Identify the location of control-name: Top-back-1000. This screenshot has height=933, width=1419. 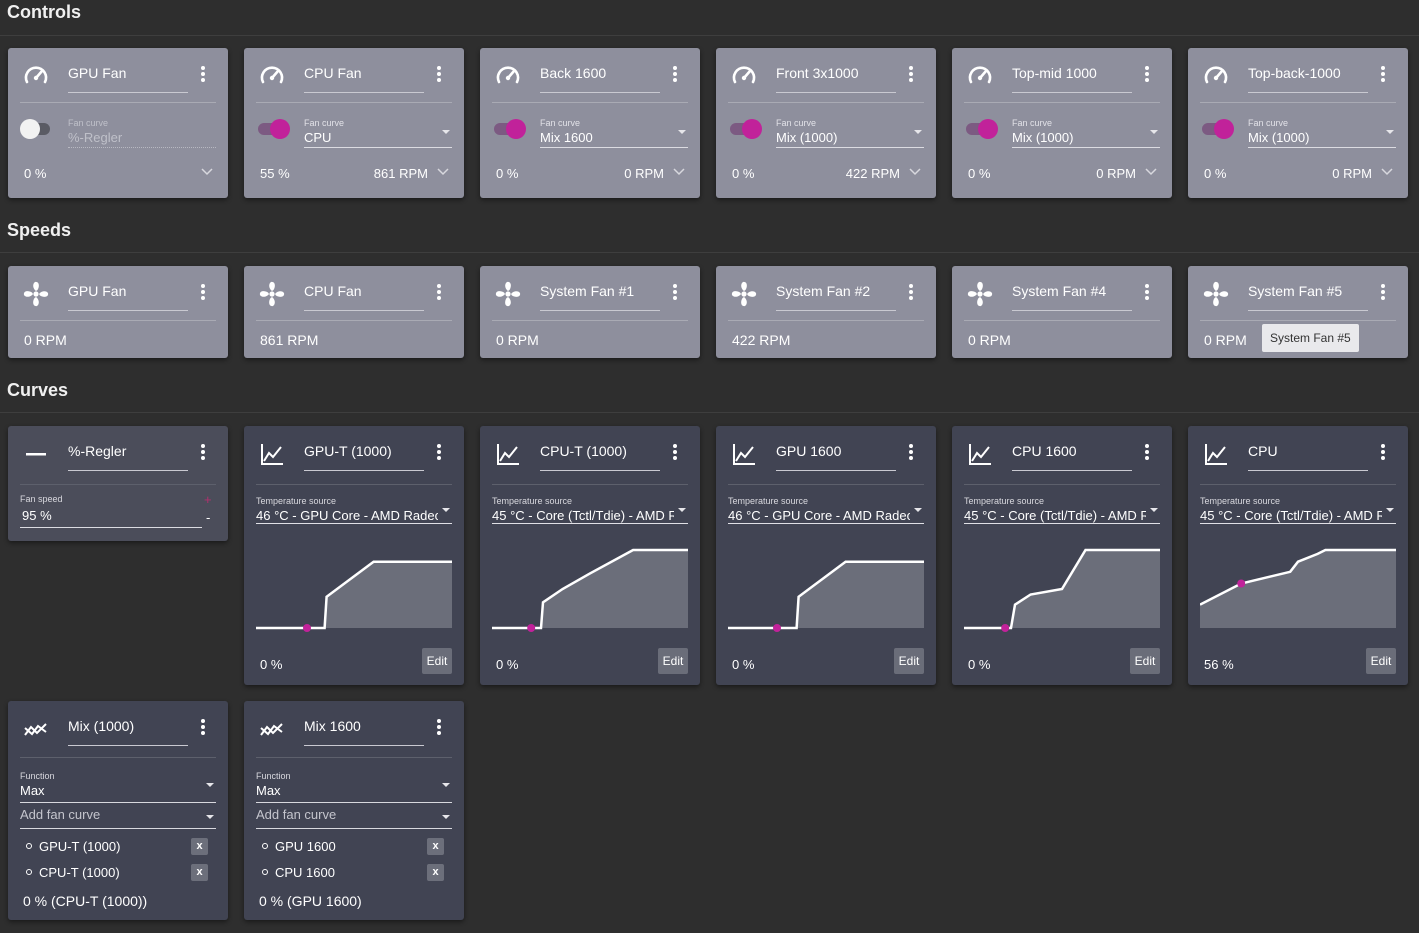
(1308, 78).